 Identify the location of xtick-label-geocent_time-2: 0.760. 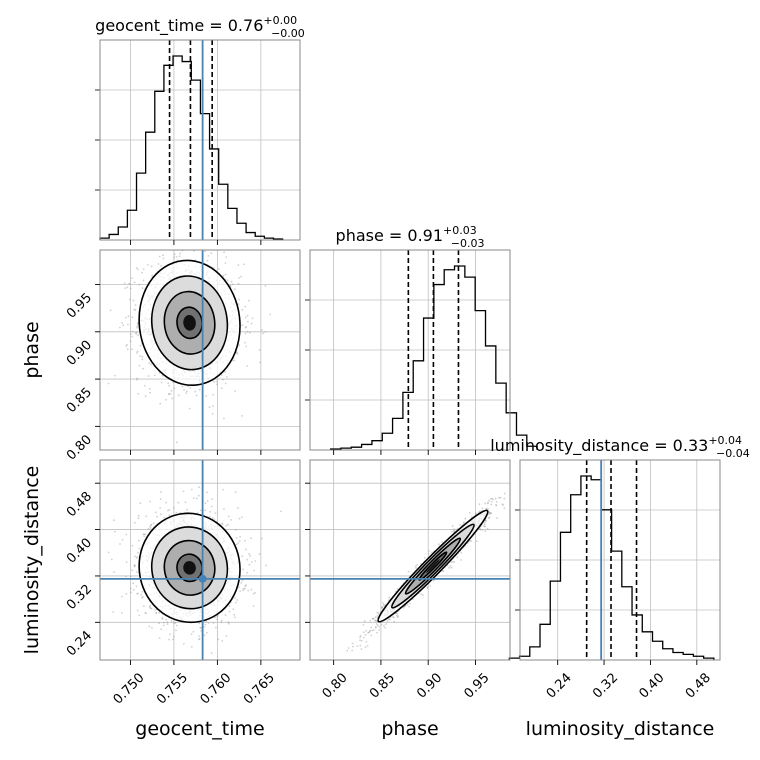
(216, 688).